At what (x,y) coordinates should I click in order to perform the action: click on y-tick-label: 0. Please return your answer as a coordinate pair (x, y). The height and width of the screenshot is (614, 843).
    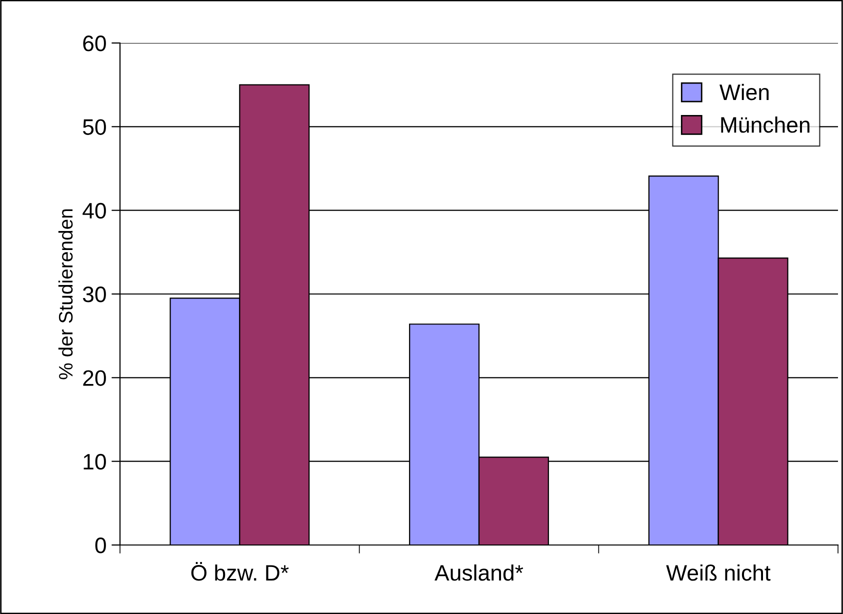
    Looking at the image, I should click on (100, 546).